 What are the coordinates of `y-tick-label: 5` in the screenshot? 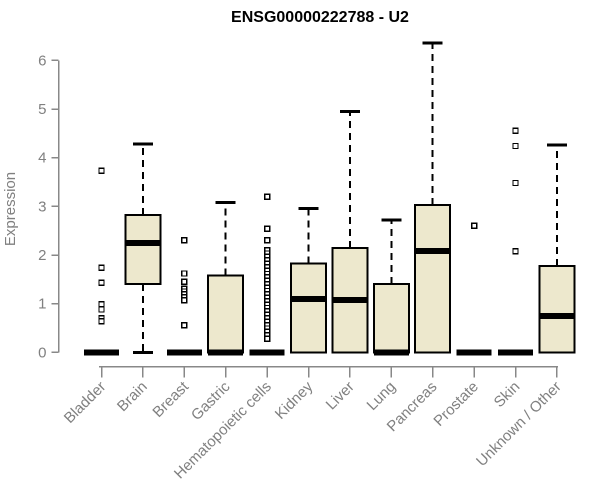 It's located at (42, 109).